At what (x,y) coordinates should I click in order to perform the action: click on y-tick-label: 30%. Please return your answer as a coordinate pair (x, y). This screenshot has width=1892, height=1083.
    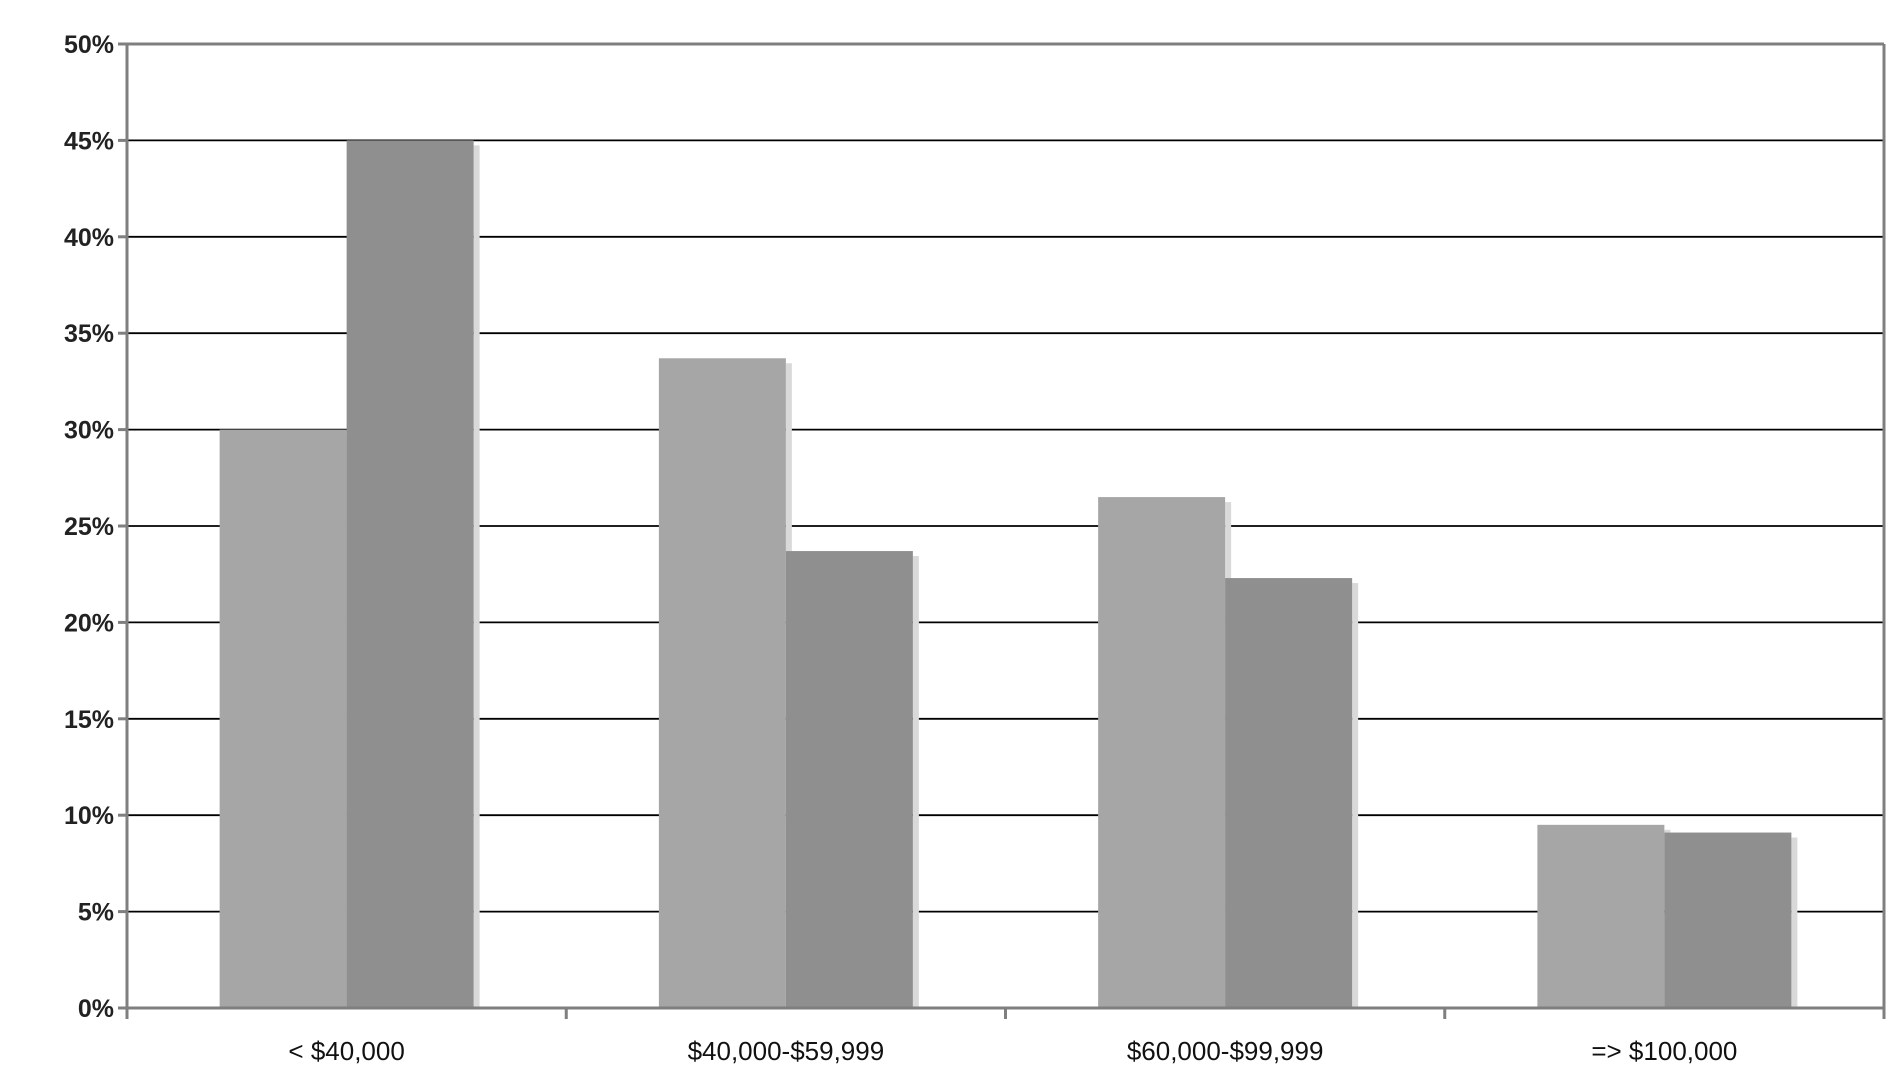
    Looking at the image, I should click on (89, 431).